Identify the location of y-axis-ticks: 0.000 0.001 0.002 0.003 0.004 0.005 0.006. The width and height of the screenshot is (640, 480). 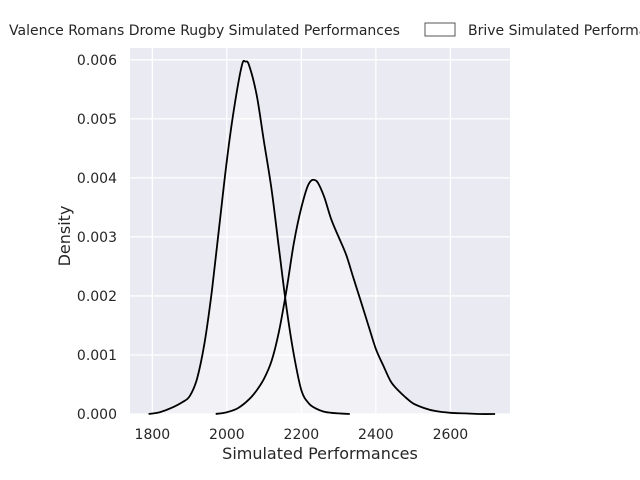
(97, 238).